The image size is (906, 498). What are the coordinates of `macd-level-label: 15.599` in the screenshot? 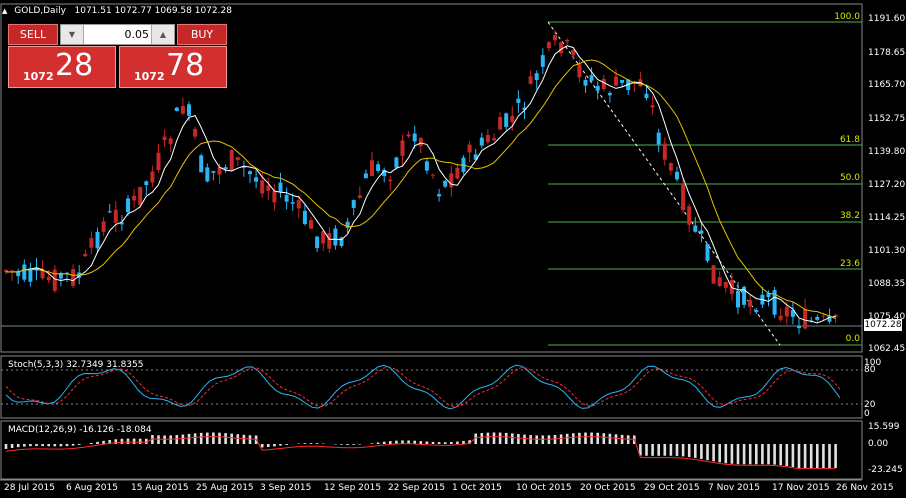 It's located at (884, 427).